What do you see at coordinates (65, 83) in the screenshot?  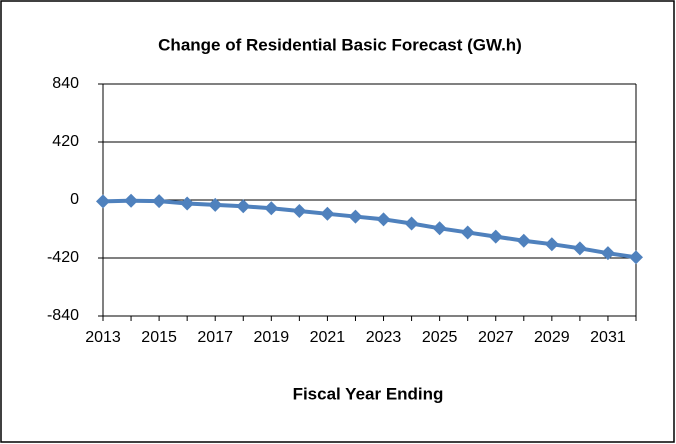 I see `y-tick-label: 840` at bounding box center [65, 83].